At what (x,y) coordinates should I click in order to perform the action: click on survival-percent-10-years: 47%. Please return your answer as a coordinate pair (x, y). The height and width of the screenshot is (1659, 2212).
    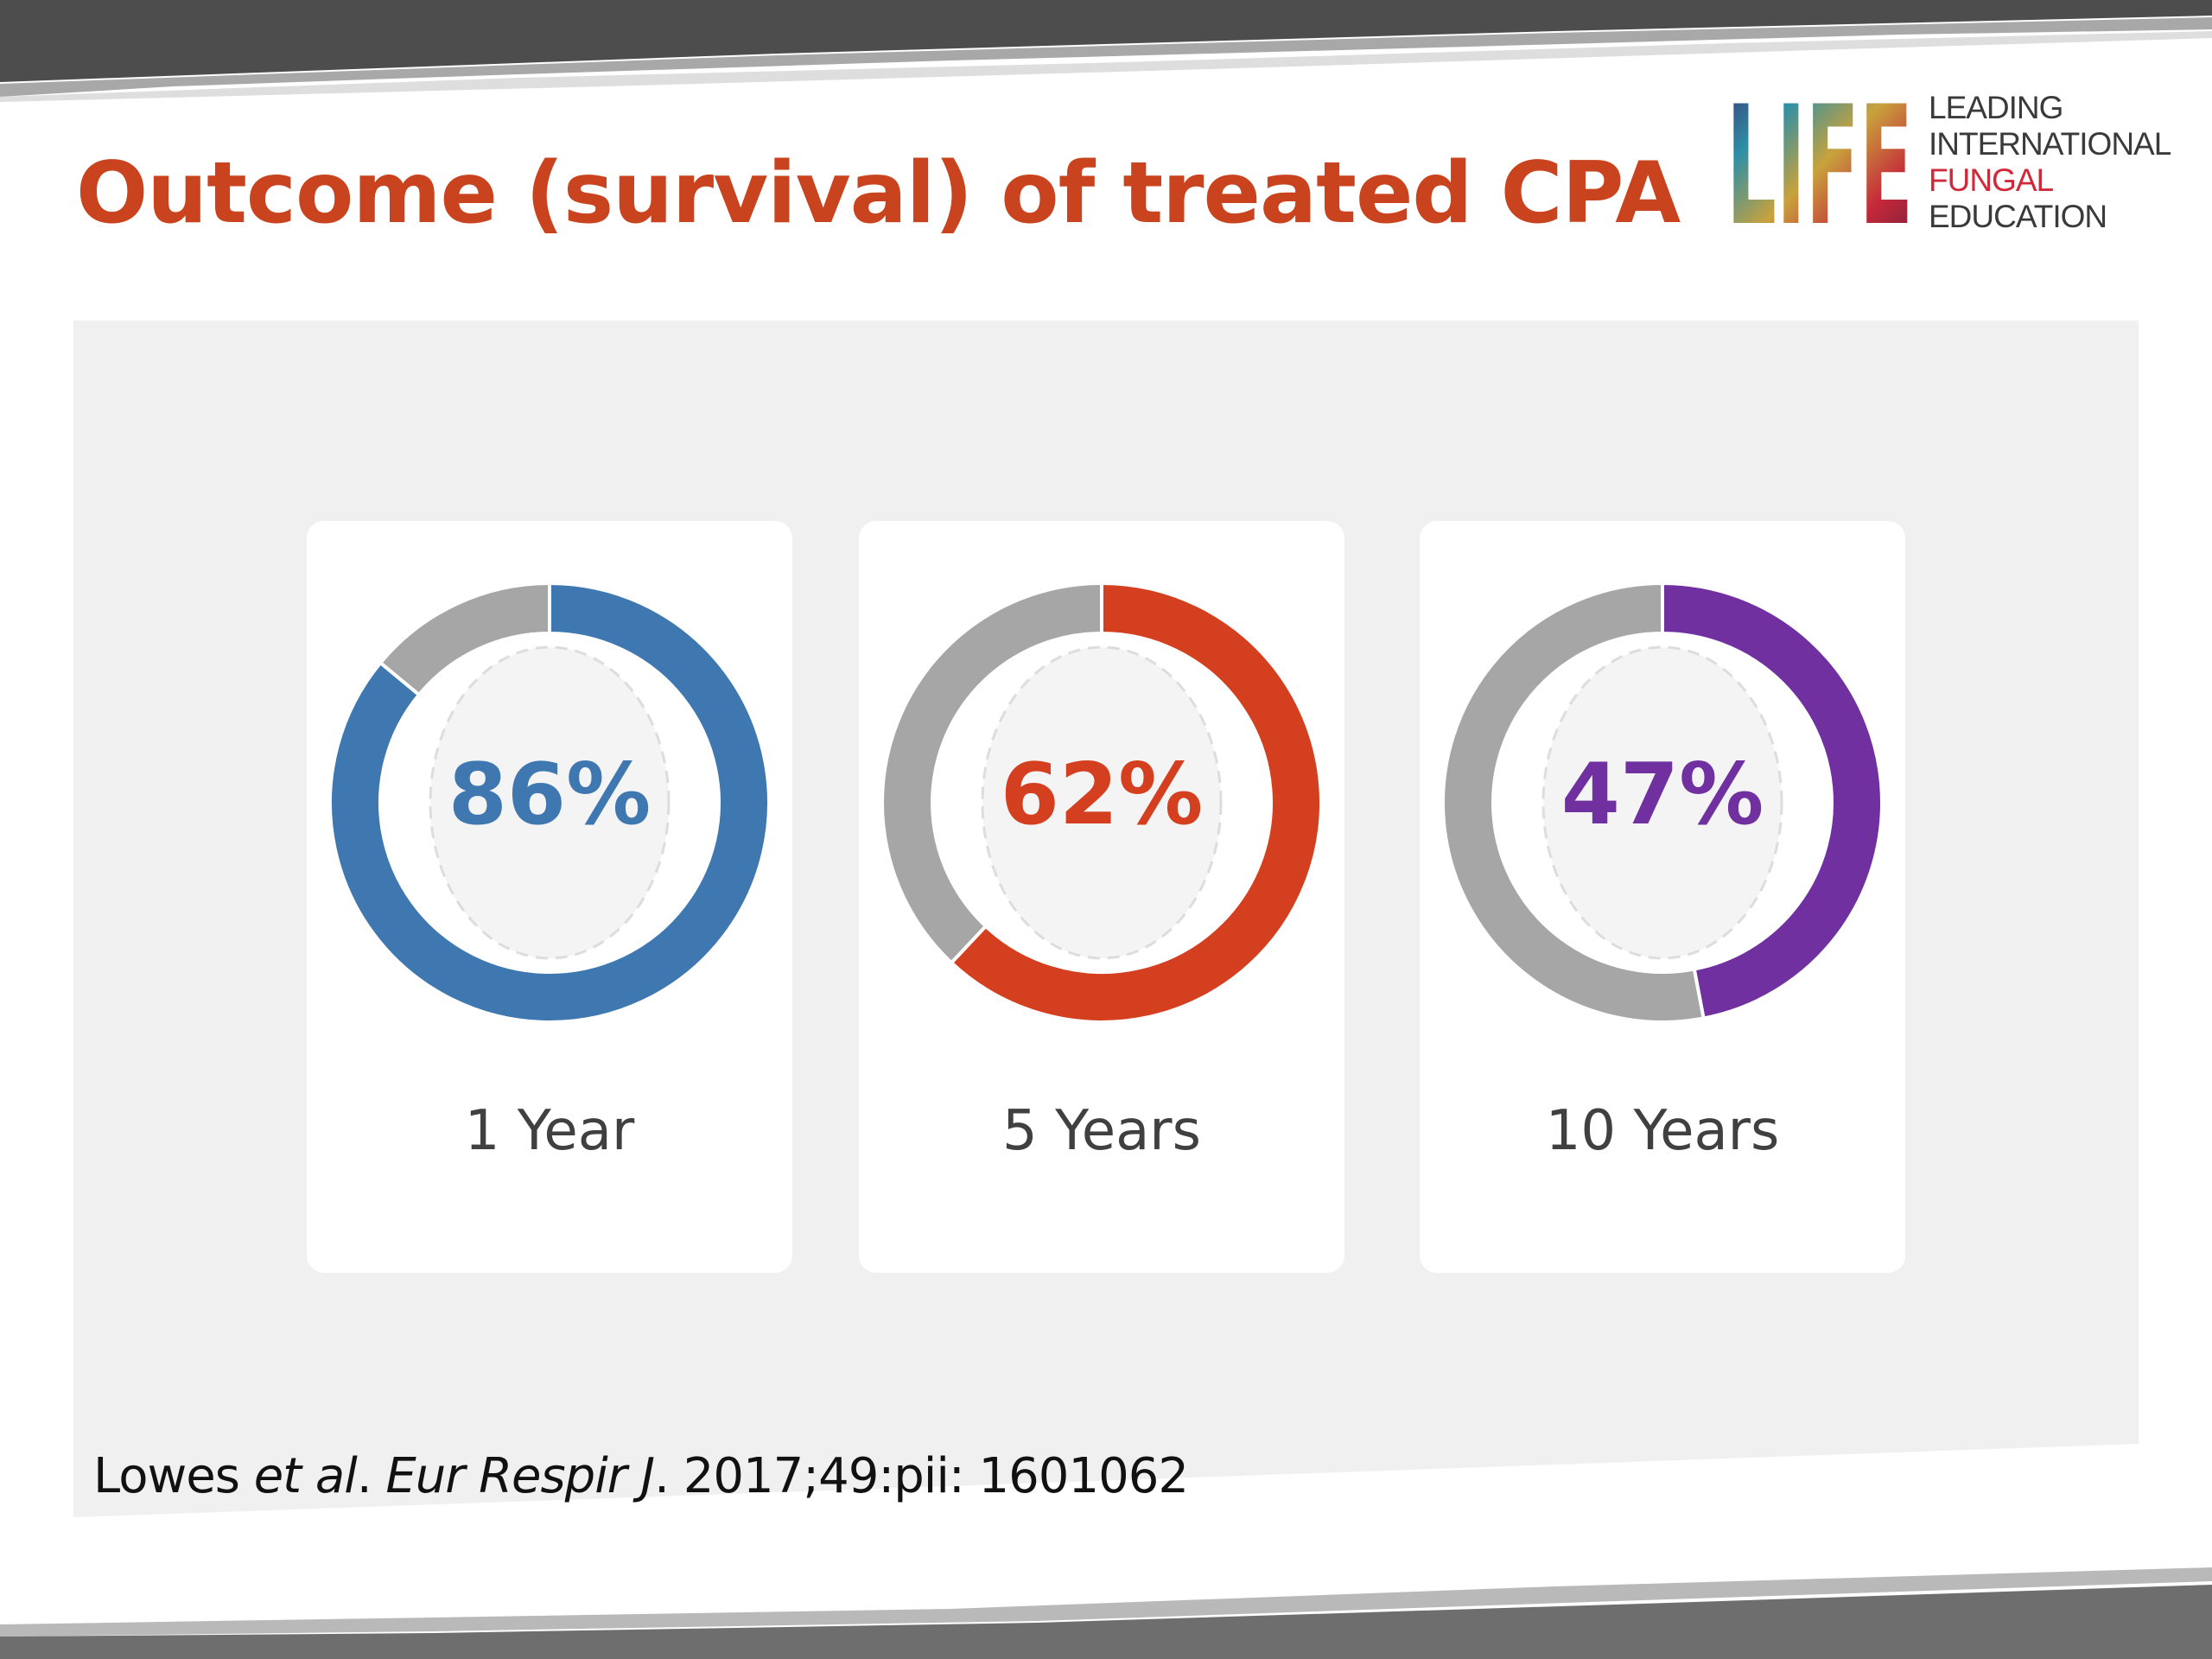
    Looking at the image, I should click on (1662, 795).